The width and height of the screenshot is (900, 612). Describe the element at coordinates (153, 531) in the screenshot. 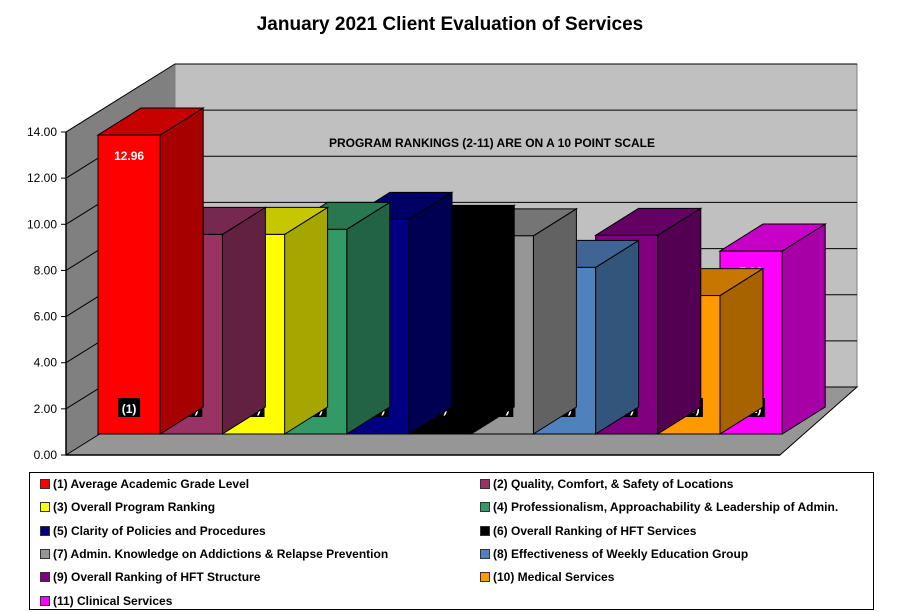

I see `legend-item-5: (5) Clarity of Policies and Procedures` at that location.